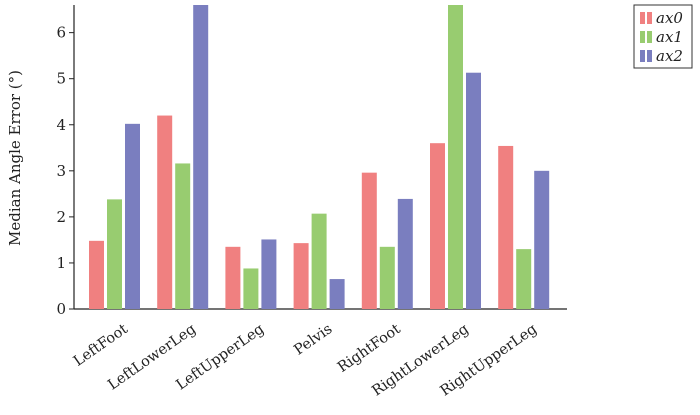  Describe the element at coordinates (301, 276) in the screenshot. I see `bar-ax0-Pelvis` at that location.